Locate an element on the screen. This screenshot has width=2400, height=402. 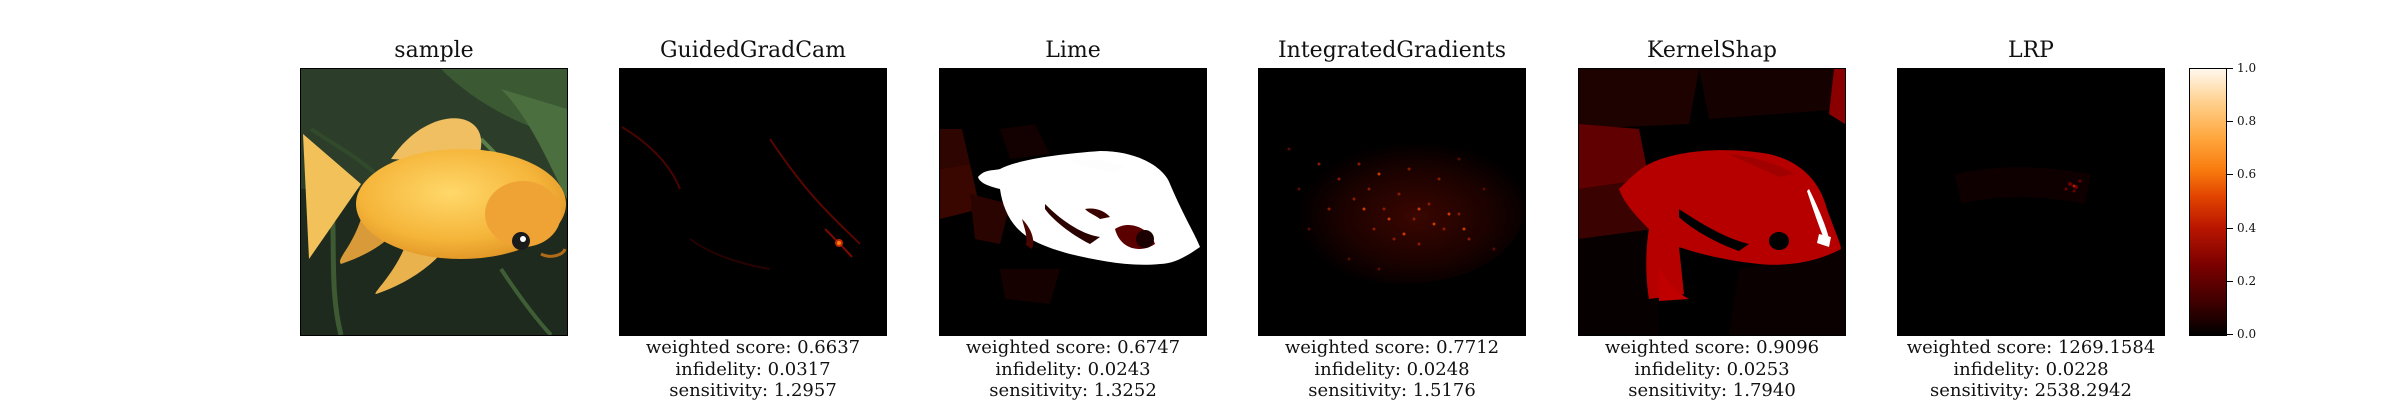
weighted-score: weighted score: 0.6637 is located at coordinates (753, 347).